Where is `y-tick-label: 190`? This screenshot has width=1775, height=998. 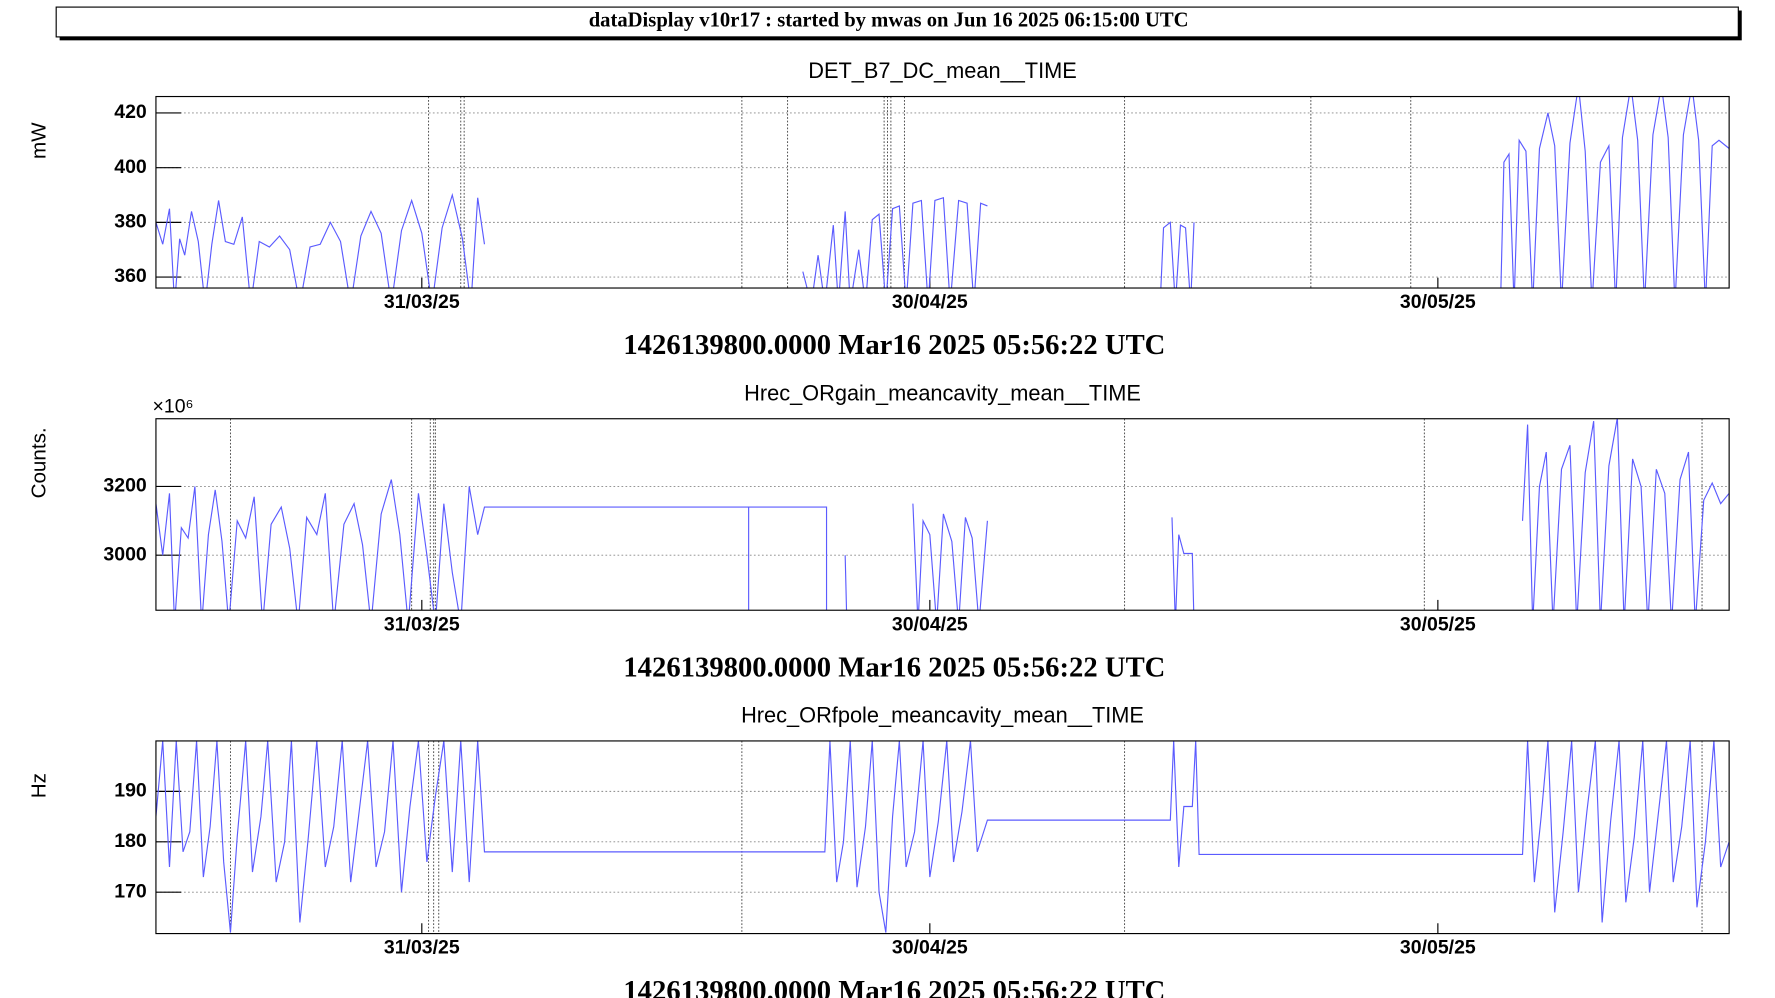 y-tick-label: 190 is located at coordinates (130, 791).